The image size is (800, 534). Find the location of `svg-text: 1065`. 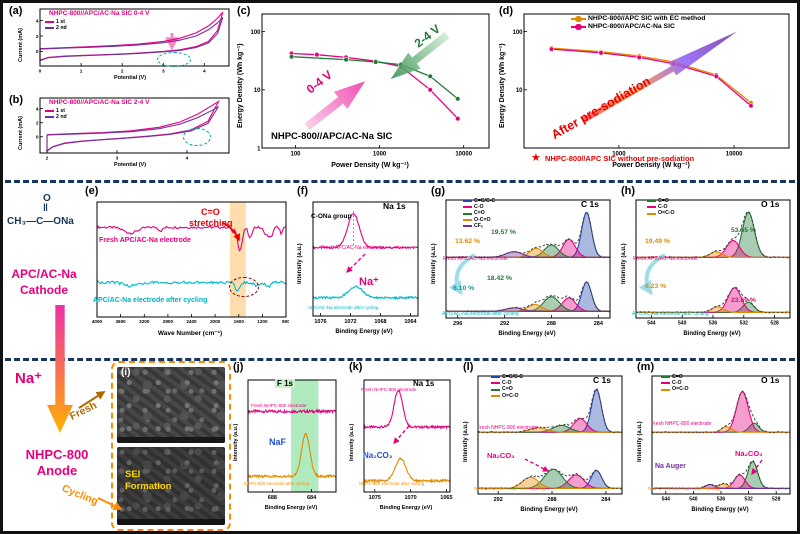

svg-text: 1065 is located at coordinates (446, 498).